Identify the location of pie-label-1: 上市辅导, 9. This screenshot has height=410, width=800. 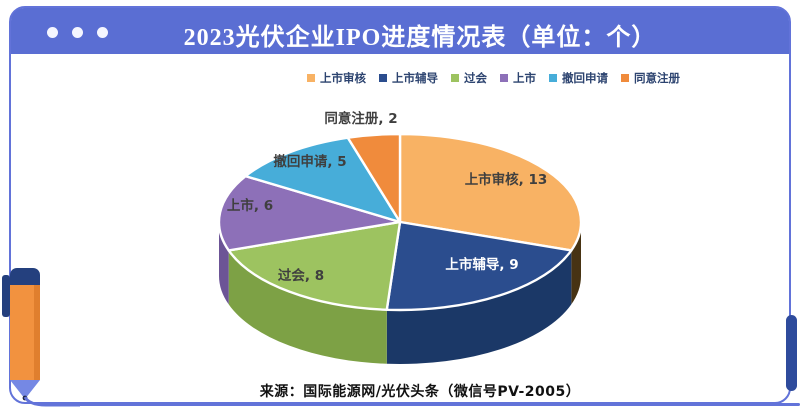
(481, 264).